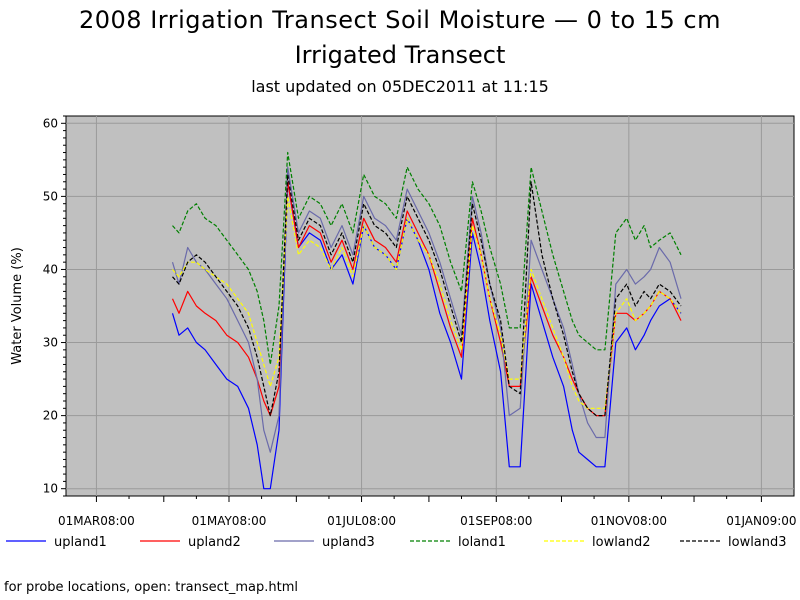 The image size is (800, 600). What do you see at coordinates (96, 521) in the screenshot?
I see `x-tick-label: 01MAR08:00` at bounding box center [96, 521].